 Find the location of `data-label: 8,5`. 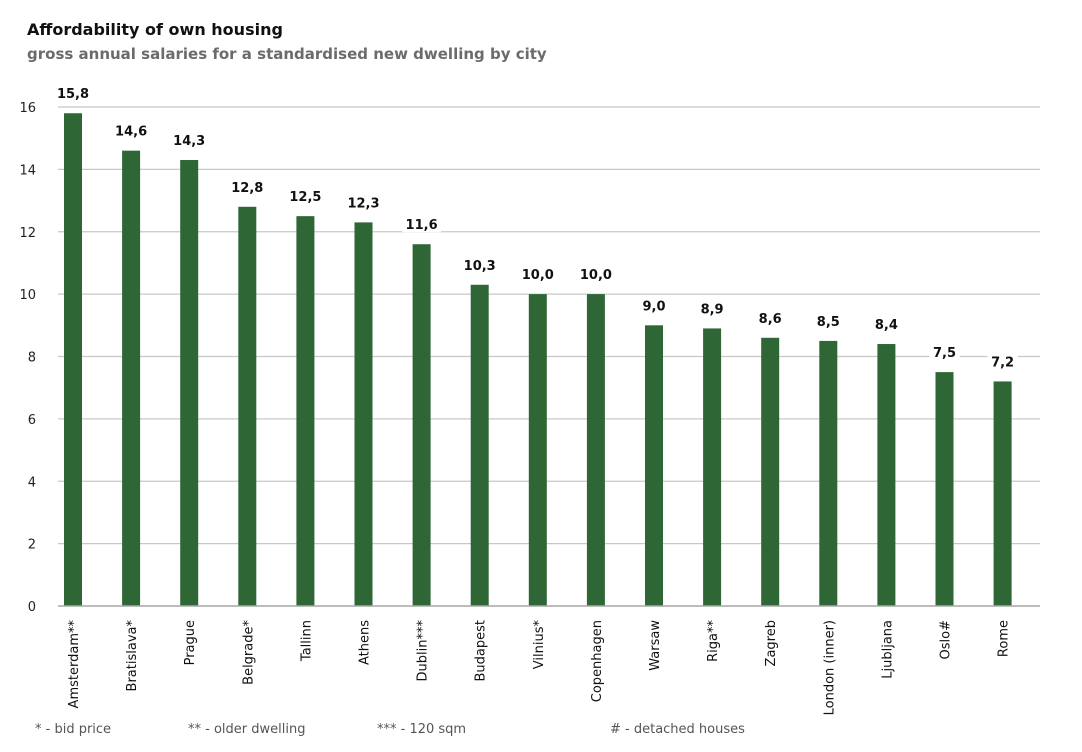

data-label: 8,5 is located at coordinates (828, 322).